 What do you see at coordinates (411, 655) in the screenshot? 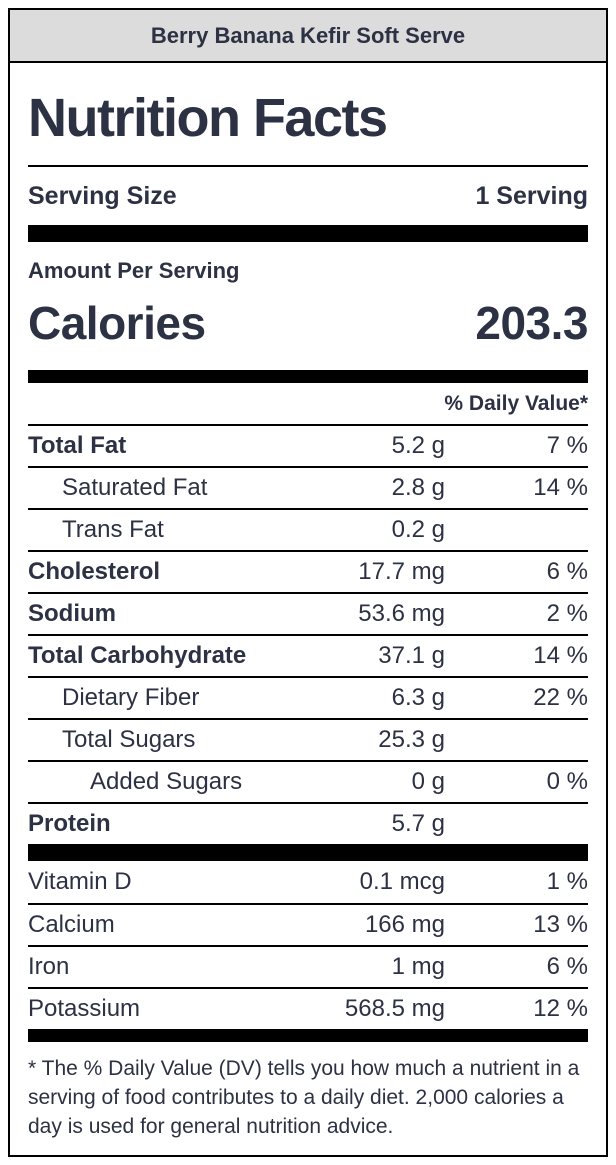
I see `nutrient-amount: 37.1 g` at bounding box center [411, 655].